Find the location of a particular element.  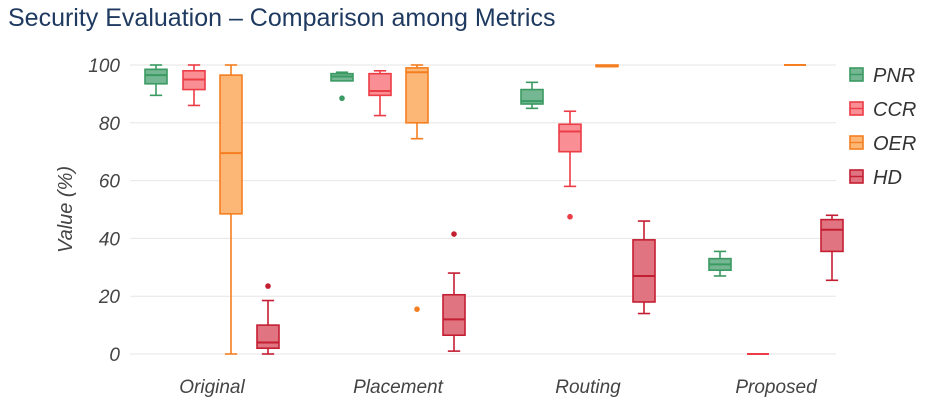

box-pnr-routing is located at coordinates (532, 95).